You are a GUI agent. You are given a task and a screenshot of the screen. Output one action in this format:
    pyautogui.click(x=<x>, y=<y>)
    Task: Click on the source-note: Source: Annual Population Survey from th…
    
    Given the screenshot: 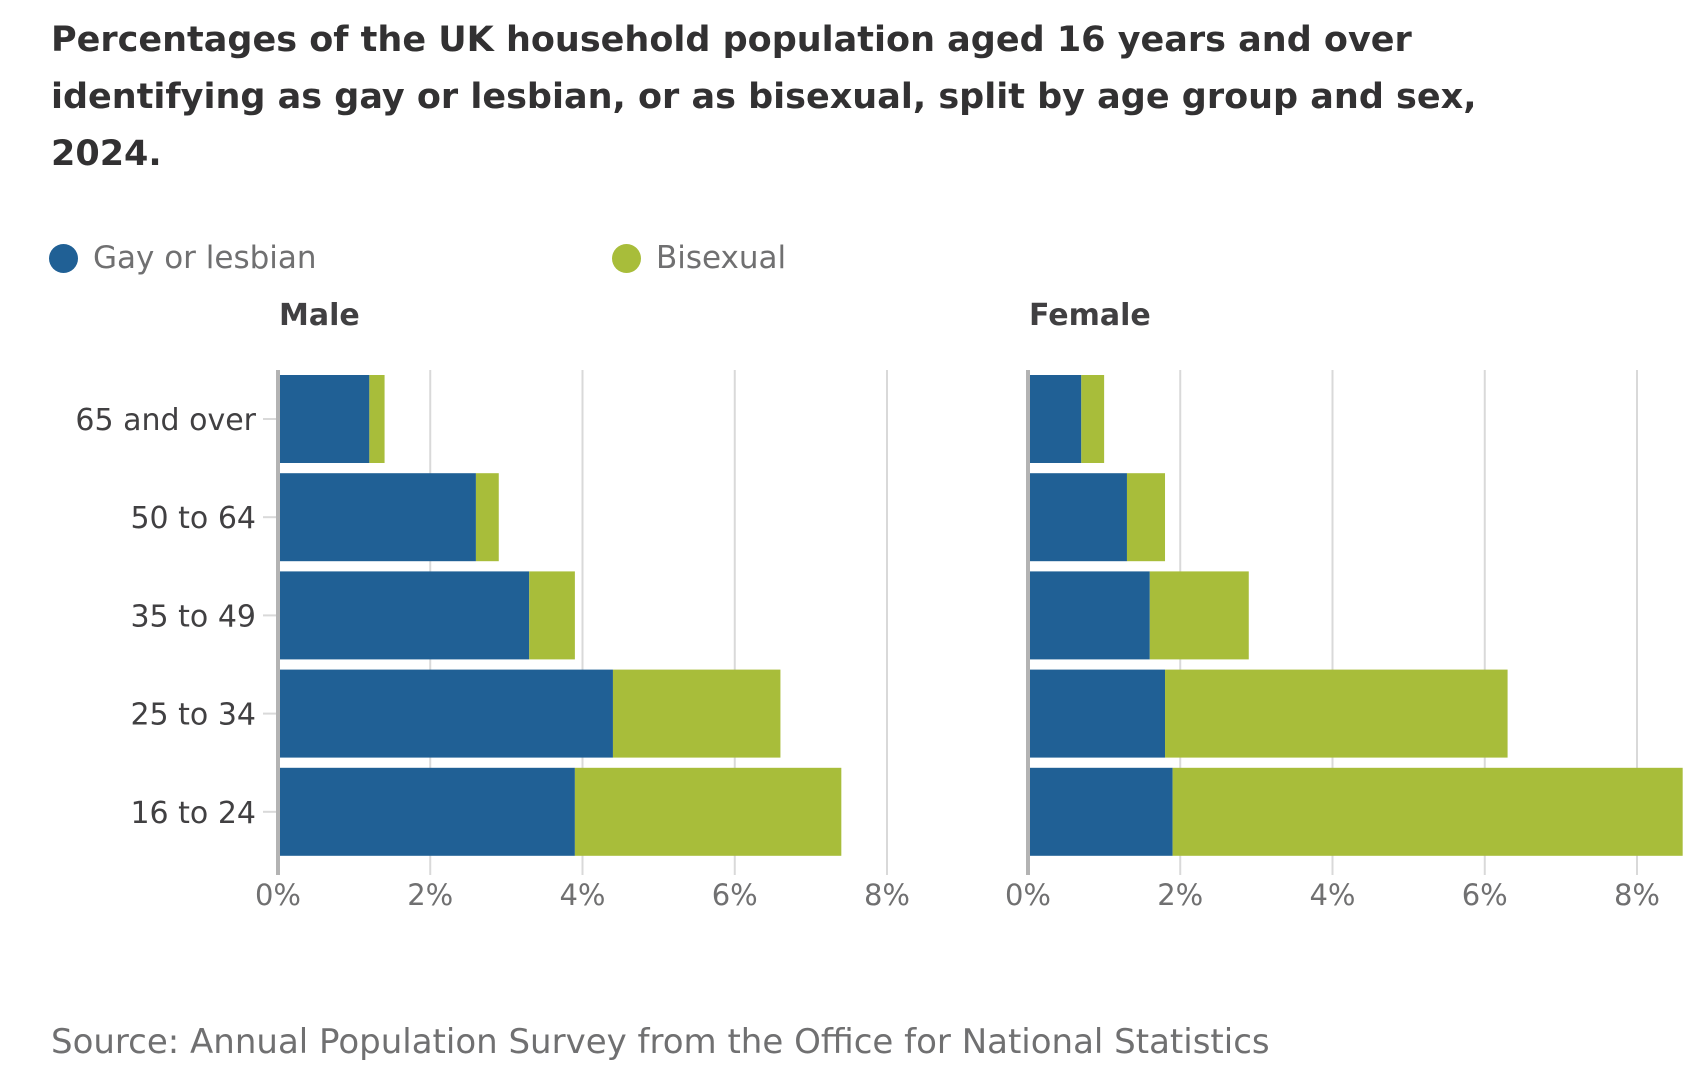 What is the action you would take?
    pyautogui.click(x=660, y=1042)
    